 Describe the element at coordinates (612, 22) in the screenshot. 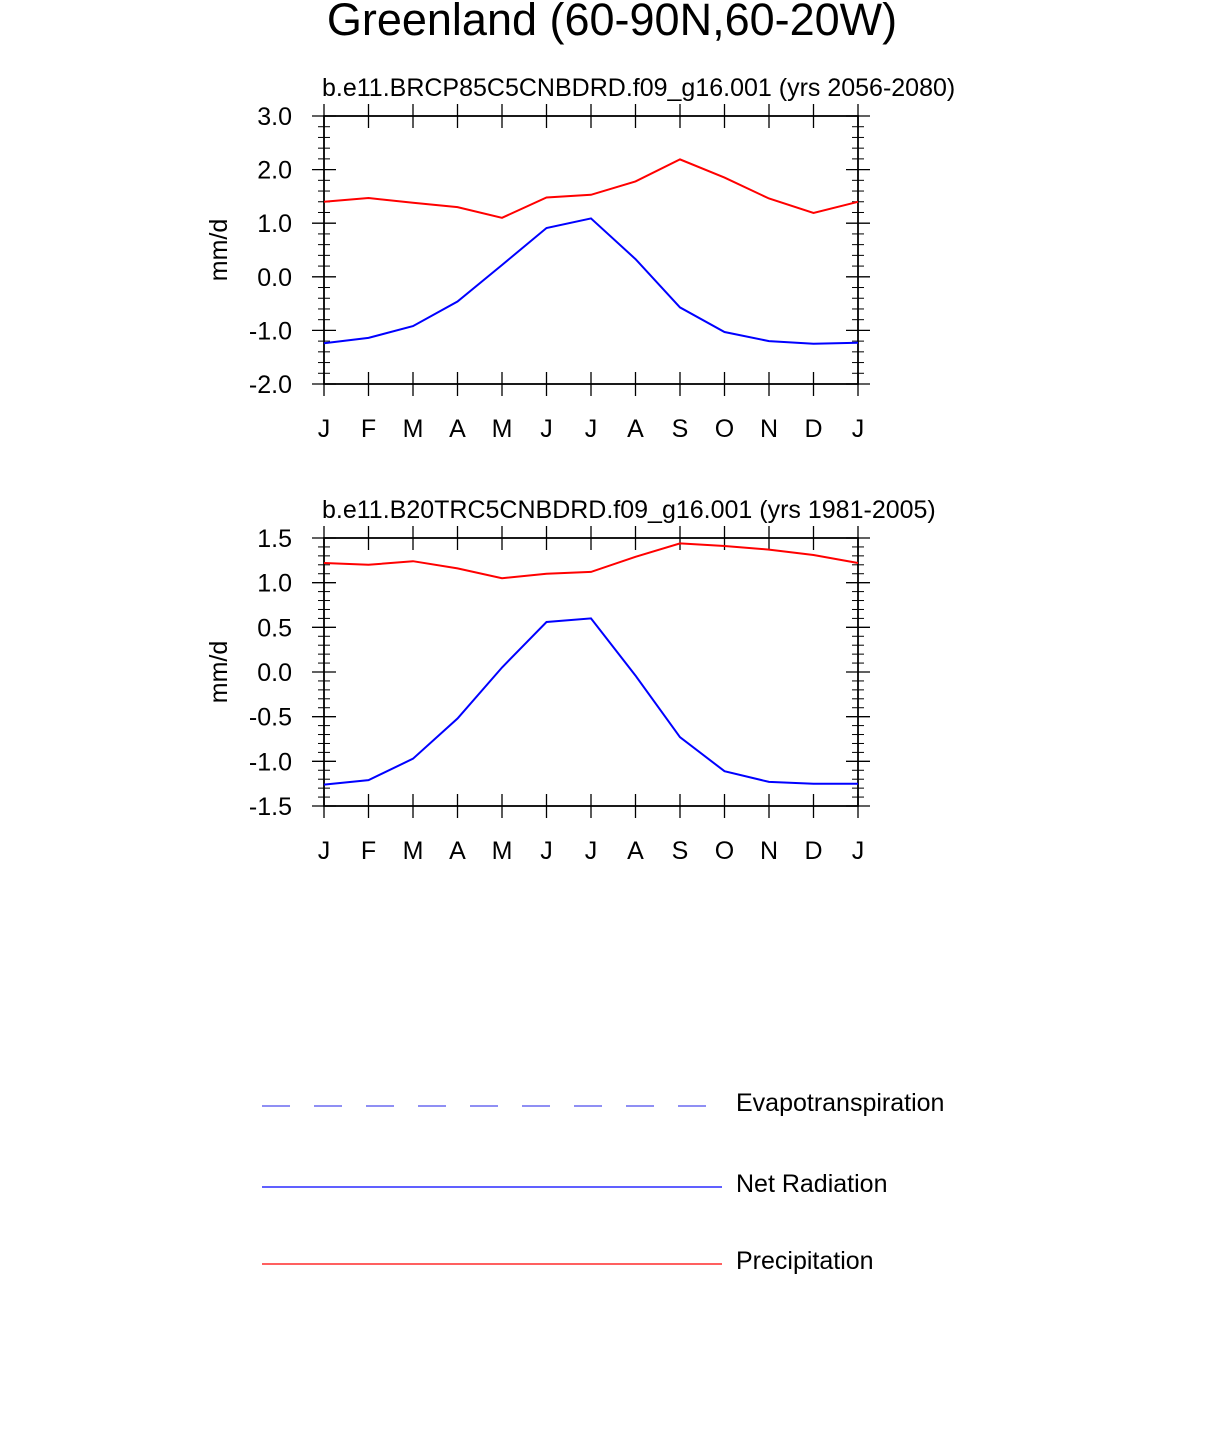

I see `figure-title: Greenland (60-90N,60-20W)` at that location.